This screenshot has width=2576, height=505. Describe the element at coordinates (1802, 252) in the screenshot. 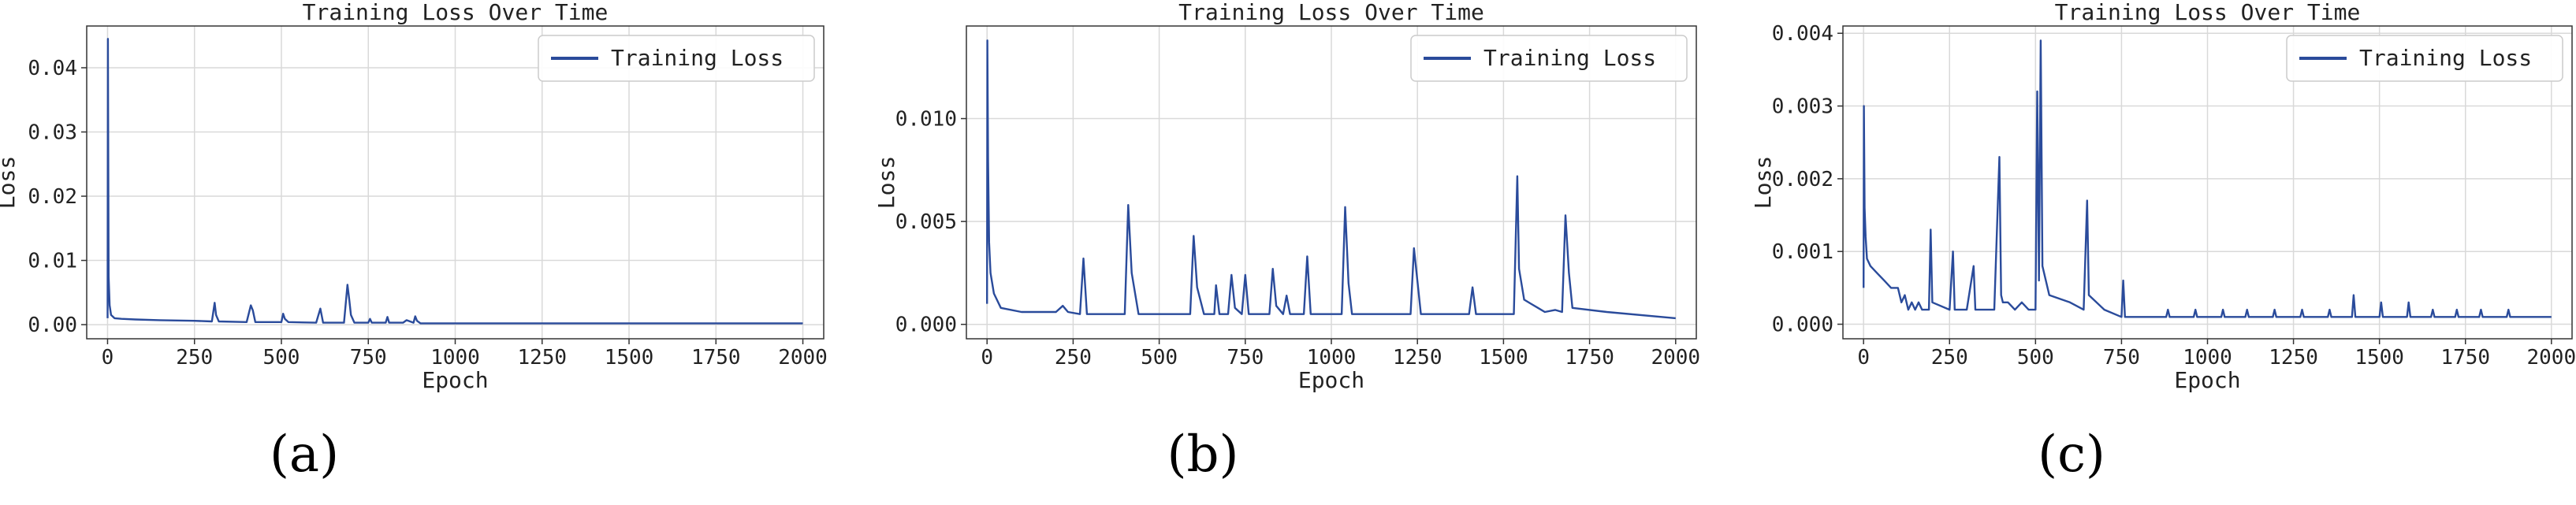

I see `y-tick-label: 0.001` at that location.